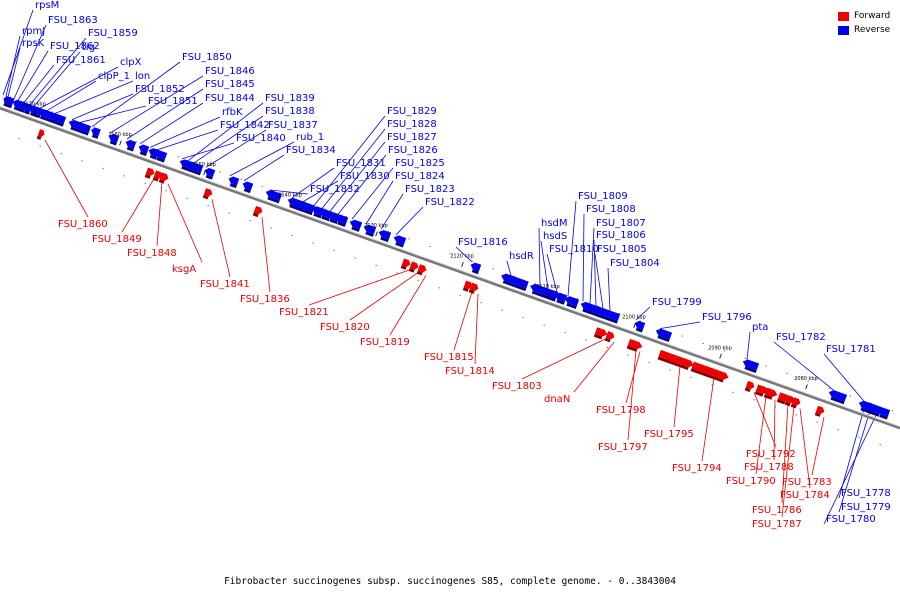 The image size is (900, 600). What do you see at coordinates (621, 223) in the screenshot?
I see `reverse-gene-label: FSU_1807` at bounding box center [621, 223].